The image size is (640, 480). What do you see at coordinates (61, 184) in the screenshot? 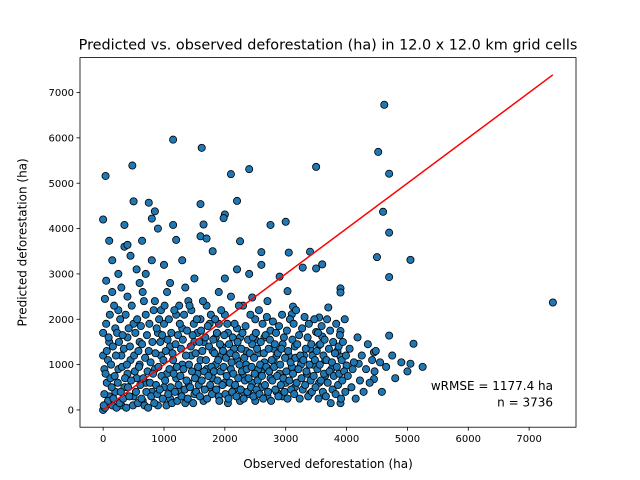
I see `y-tick-label: 5000` at bounding box center [61, 184].